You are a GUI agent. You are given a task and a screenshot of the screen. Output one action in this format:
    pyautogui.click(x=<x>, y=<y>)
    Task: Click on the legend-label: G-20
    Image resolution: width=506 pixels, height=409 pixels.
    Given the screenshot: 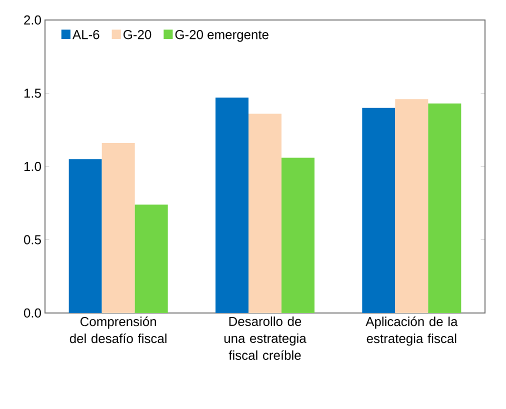 What is the action you would take?
    pyautogui.click(x=138, y=35)
    